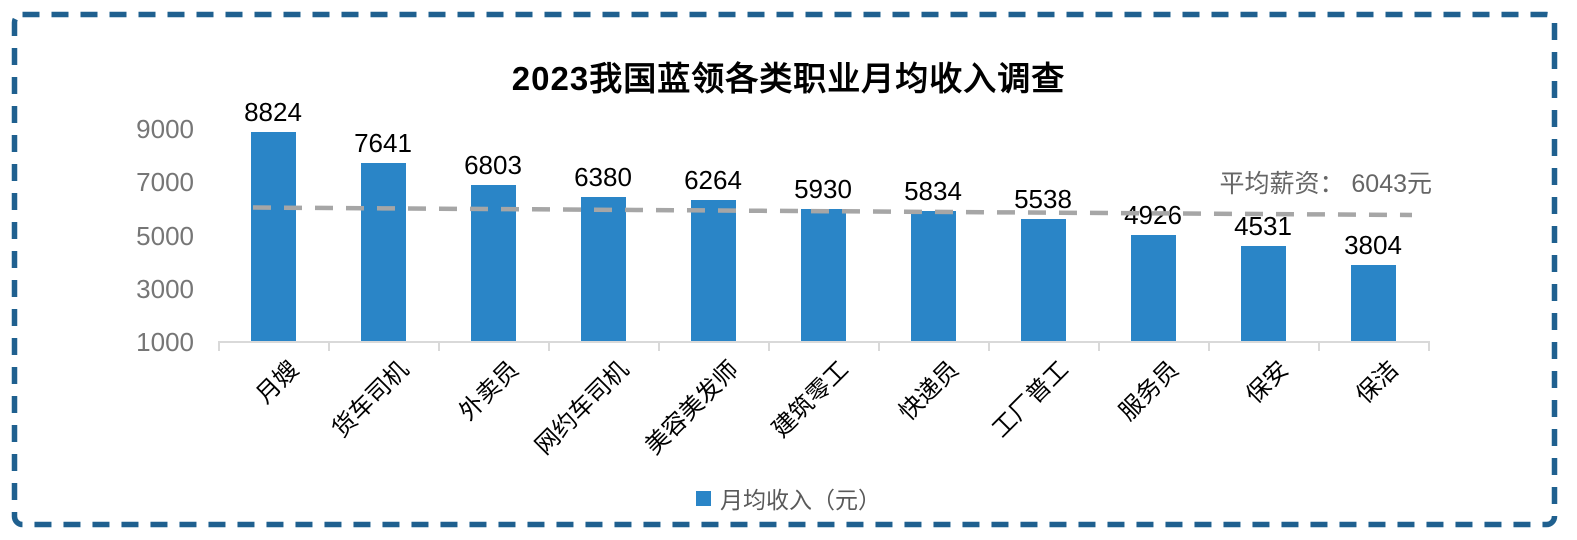 The image size is (1577, 540). Describe the element at coordinates (582, 408) in the screenshot. I see `x-axis-category-label: 网约车司机` at that location.